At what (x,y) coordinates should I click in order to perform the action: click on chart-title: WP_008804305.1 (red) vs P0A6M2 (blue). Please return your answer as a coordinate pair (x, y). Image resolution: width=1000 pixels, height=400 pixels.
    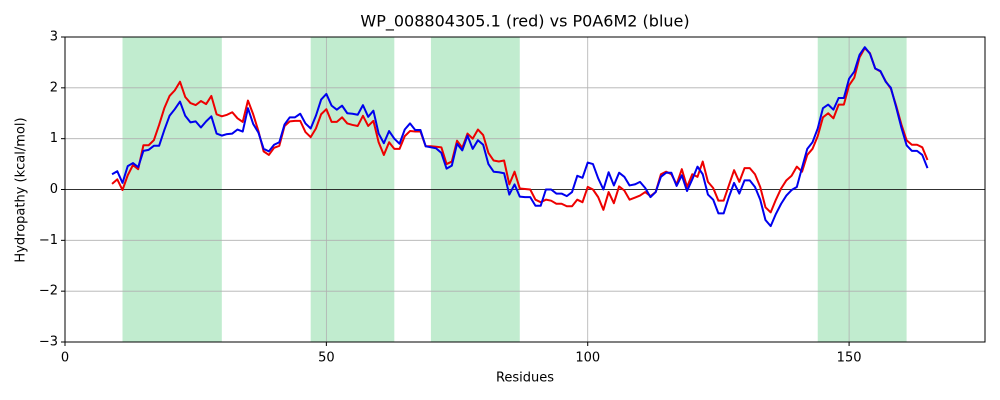
    Looking at the image, I should click on (524, 22).